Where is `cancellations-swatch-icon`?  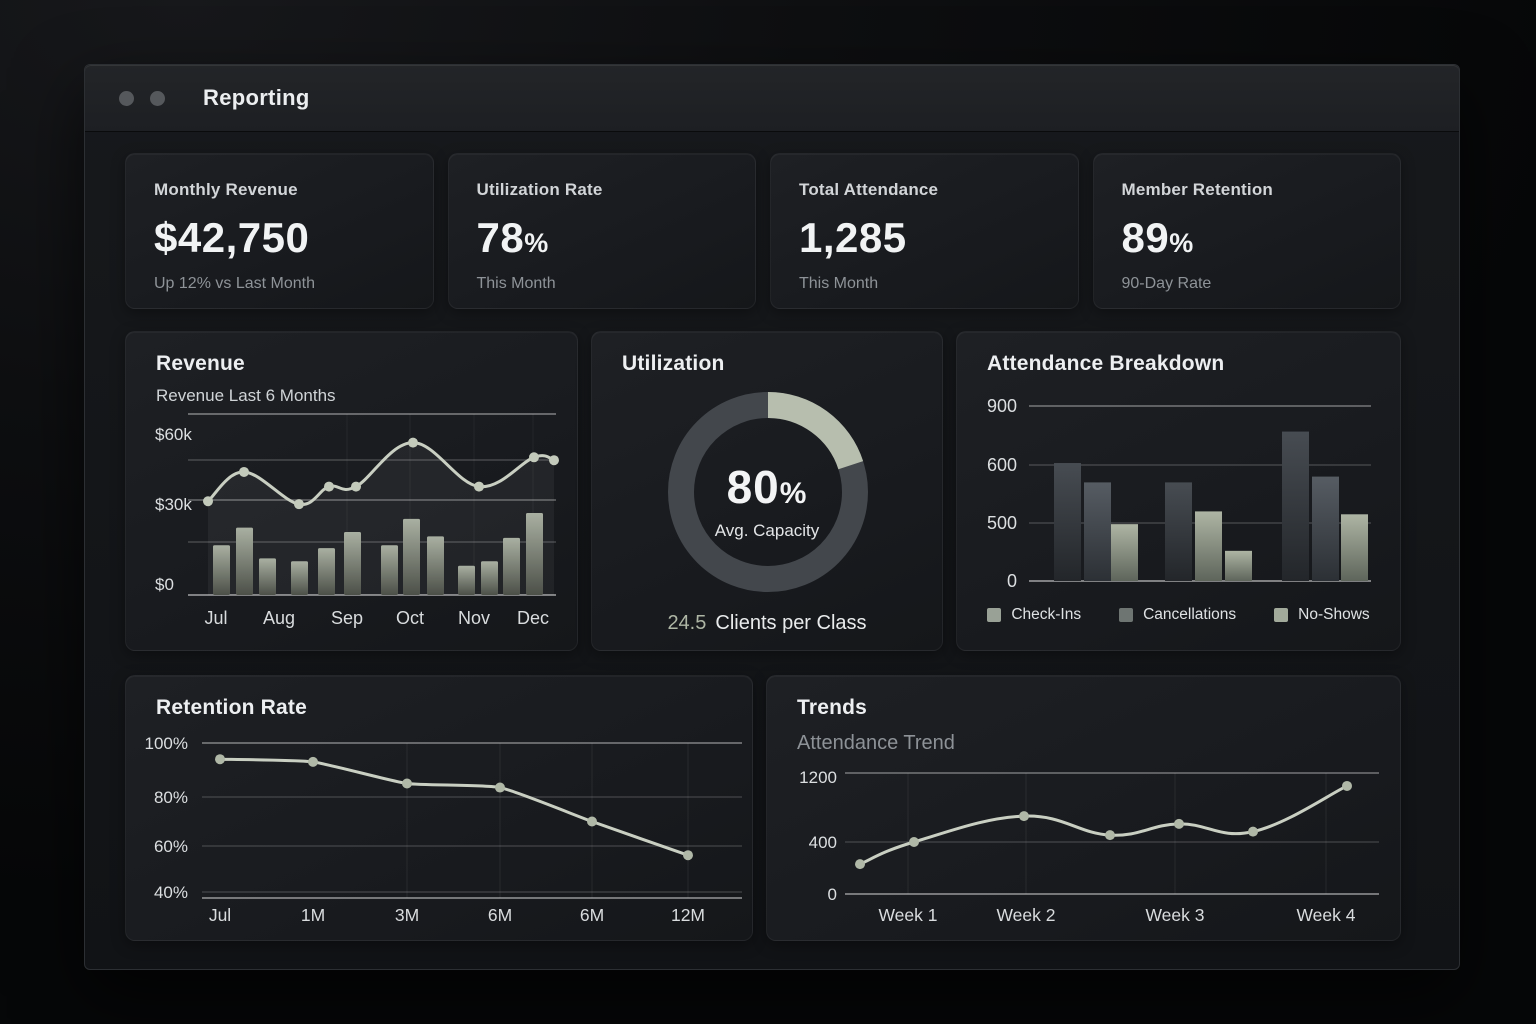
cancellations-swatch-icon is located at coordinates (1126, 615).